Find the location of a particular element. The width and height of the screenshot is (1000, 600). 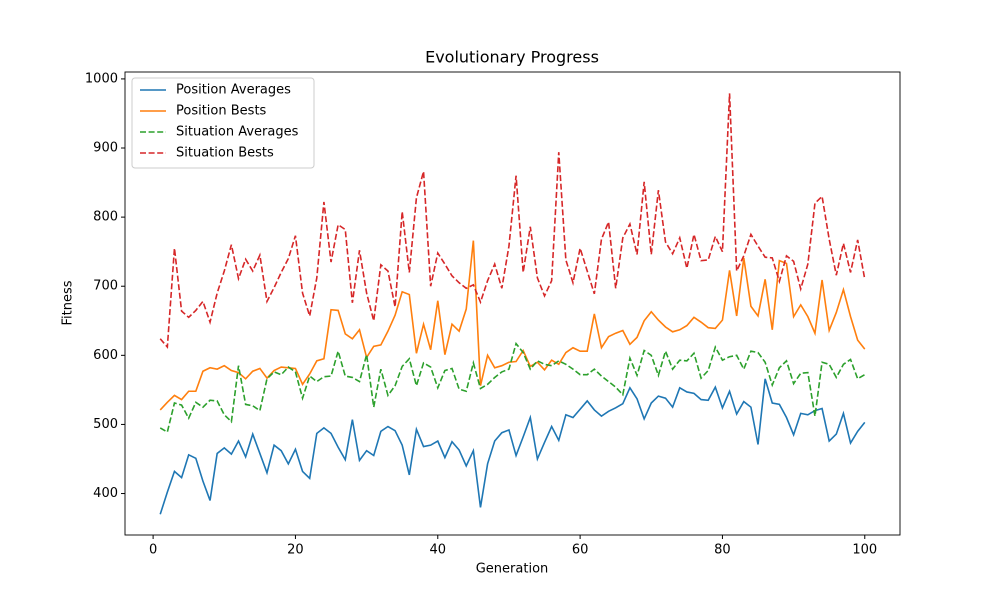

x-tick-label: 80 is located at coordinates (722, 550).